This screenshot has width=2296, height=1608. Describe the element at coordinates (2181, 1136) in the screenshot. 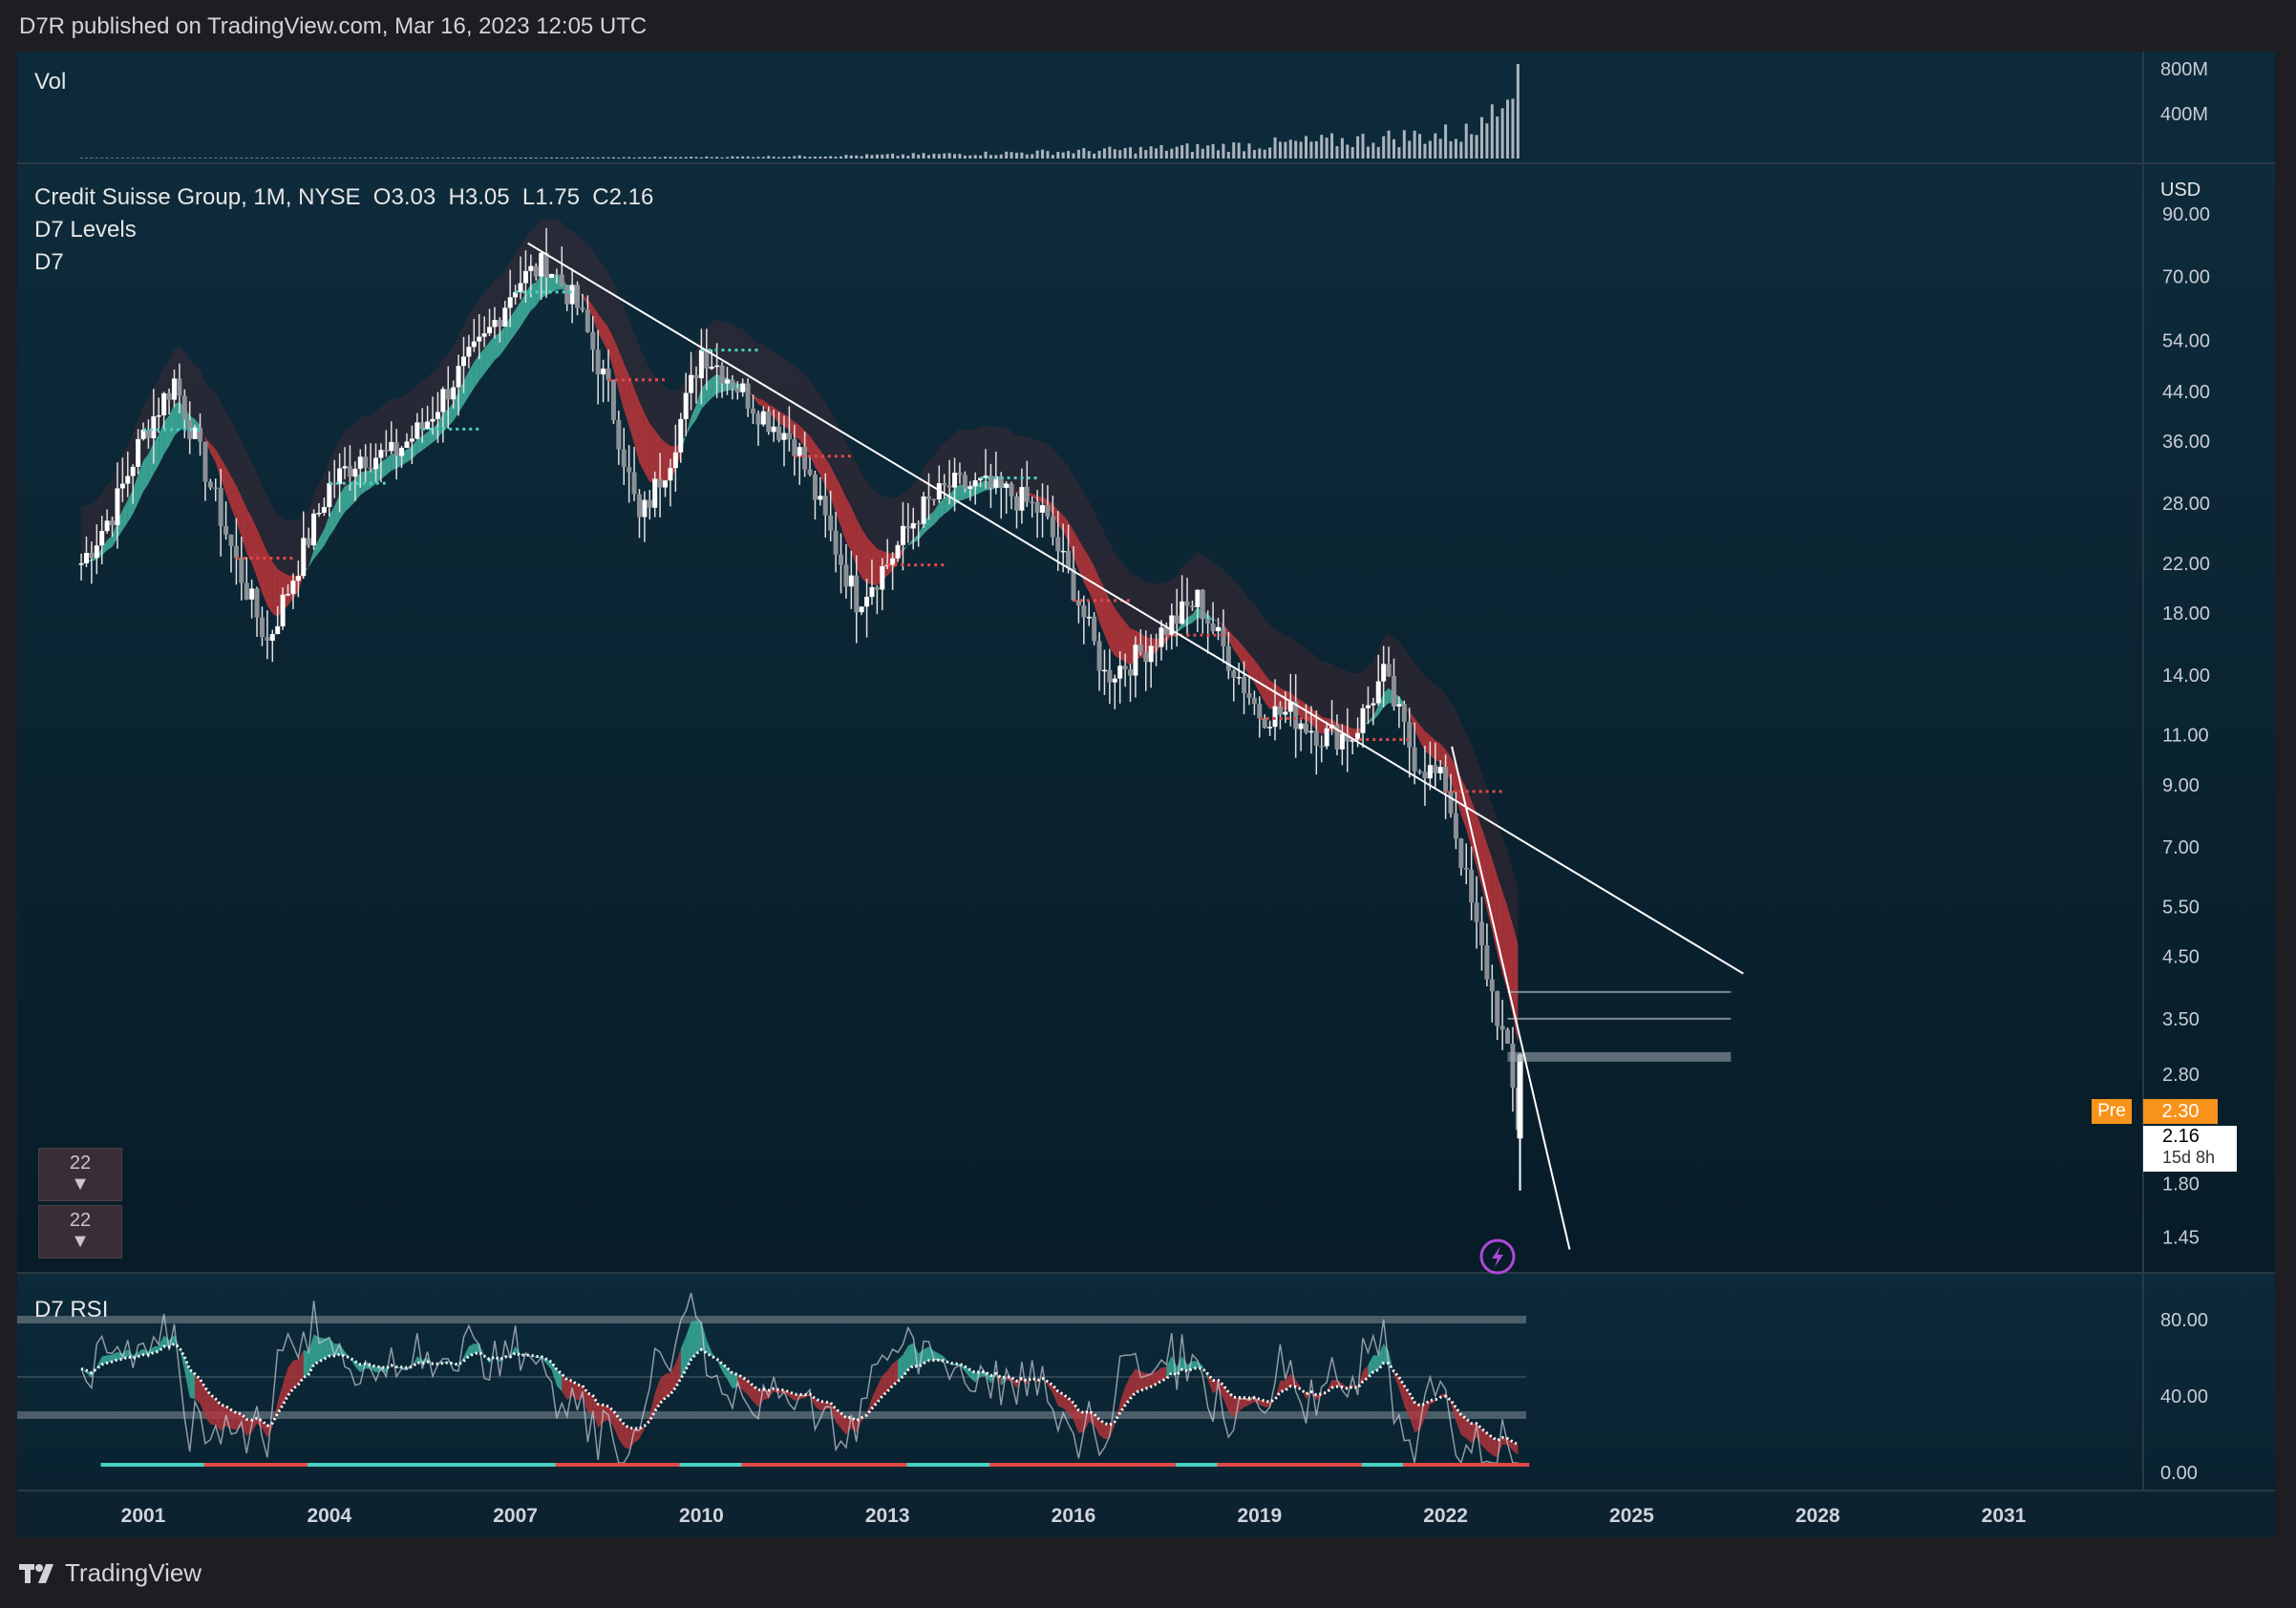

I see `last-price: 2.16` at that location.